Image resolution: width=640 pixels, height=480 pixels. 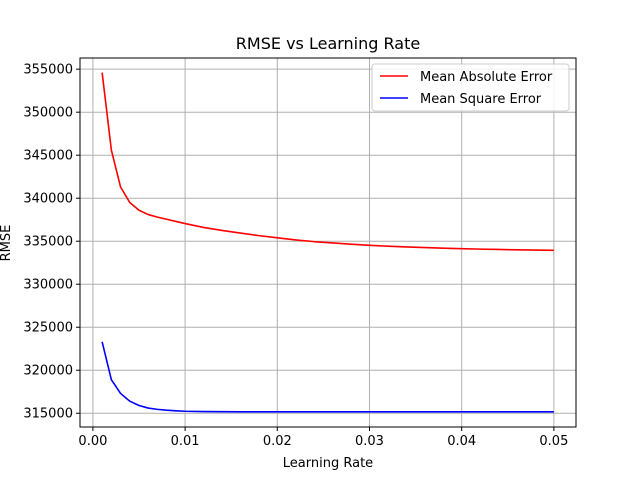 I want to click on y-tick-label: 330000, so click(x=48, y=285).